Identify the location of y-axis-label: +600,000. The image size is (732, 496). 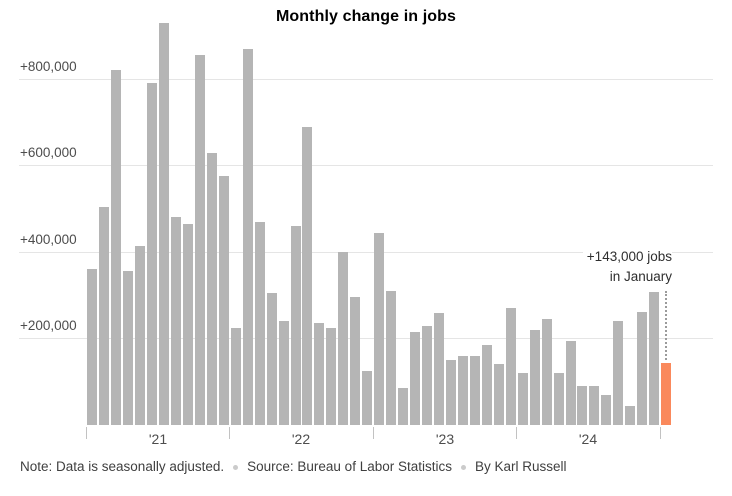
(48, 152).